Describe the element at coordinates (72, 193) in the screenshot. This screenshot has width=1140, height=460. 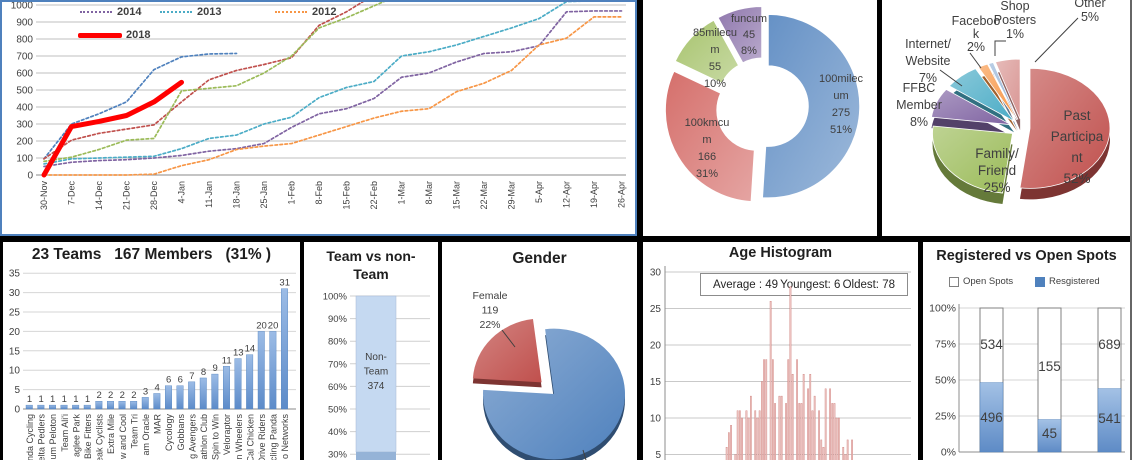
I see `x-axis-label: 7-Dec` at that location.